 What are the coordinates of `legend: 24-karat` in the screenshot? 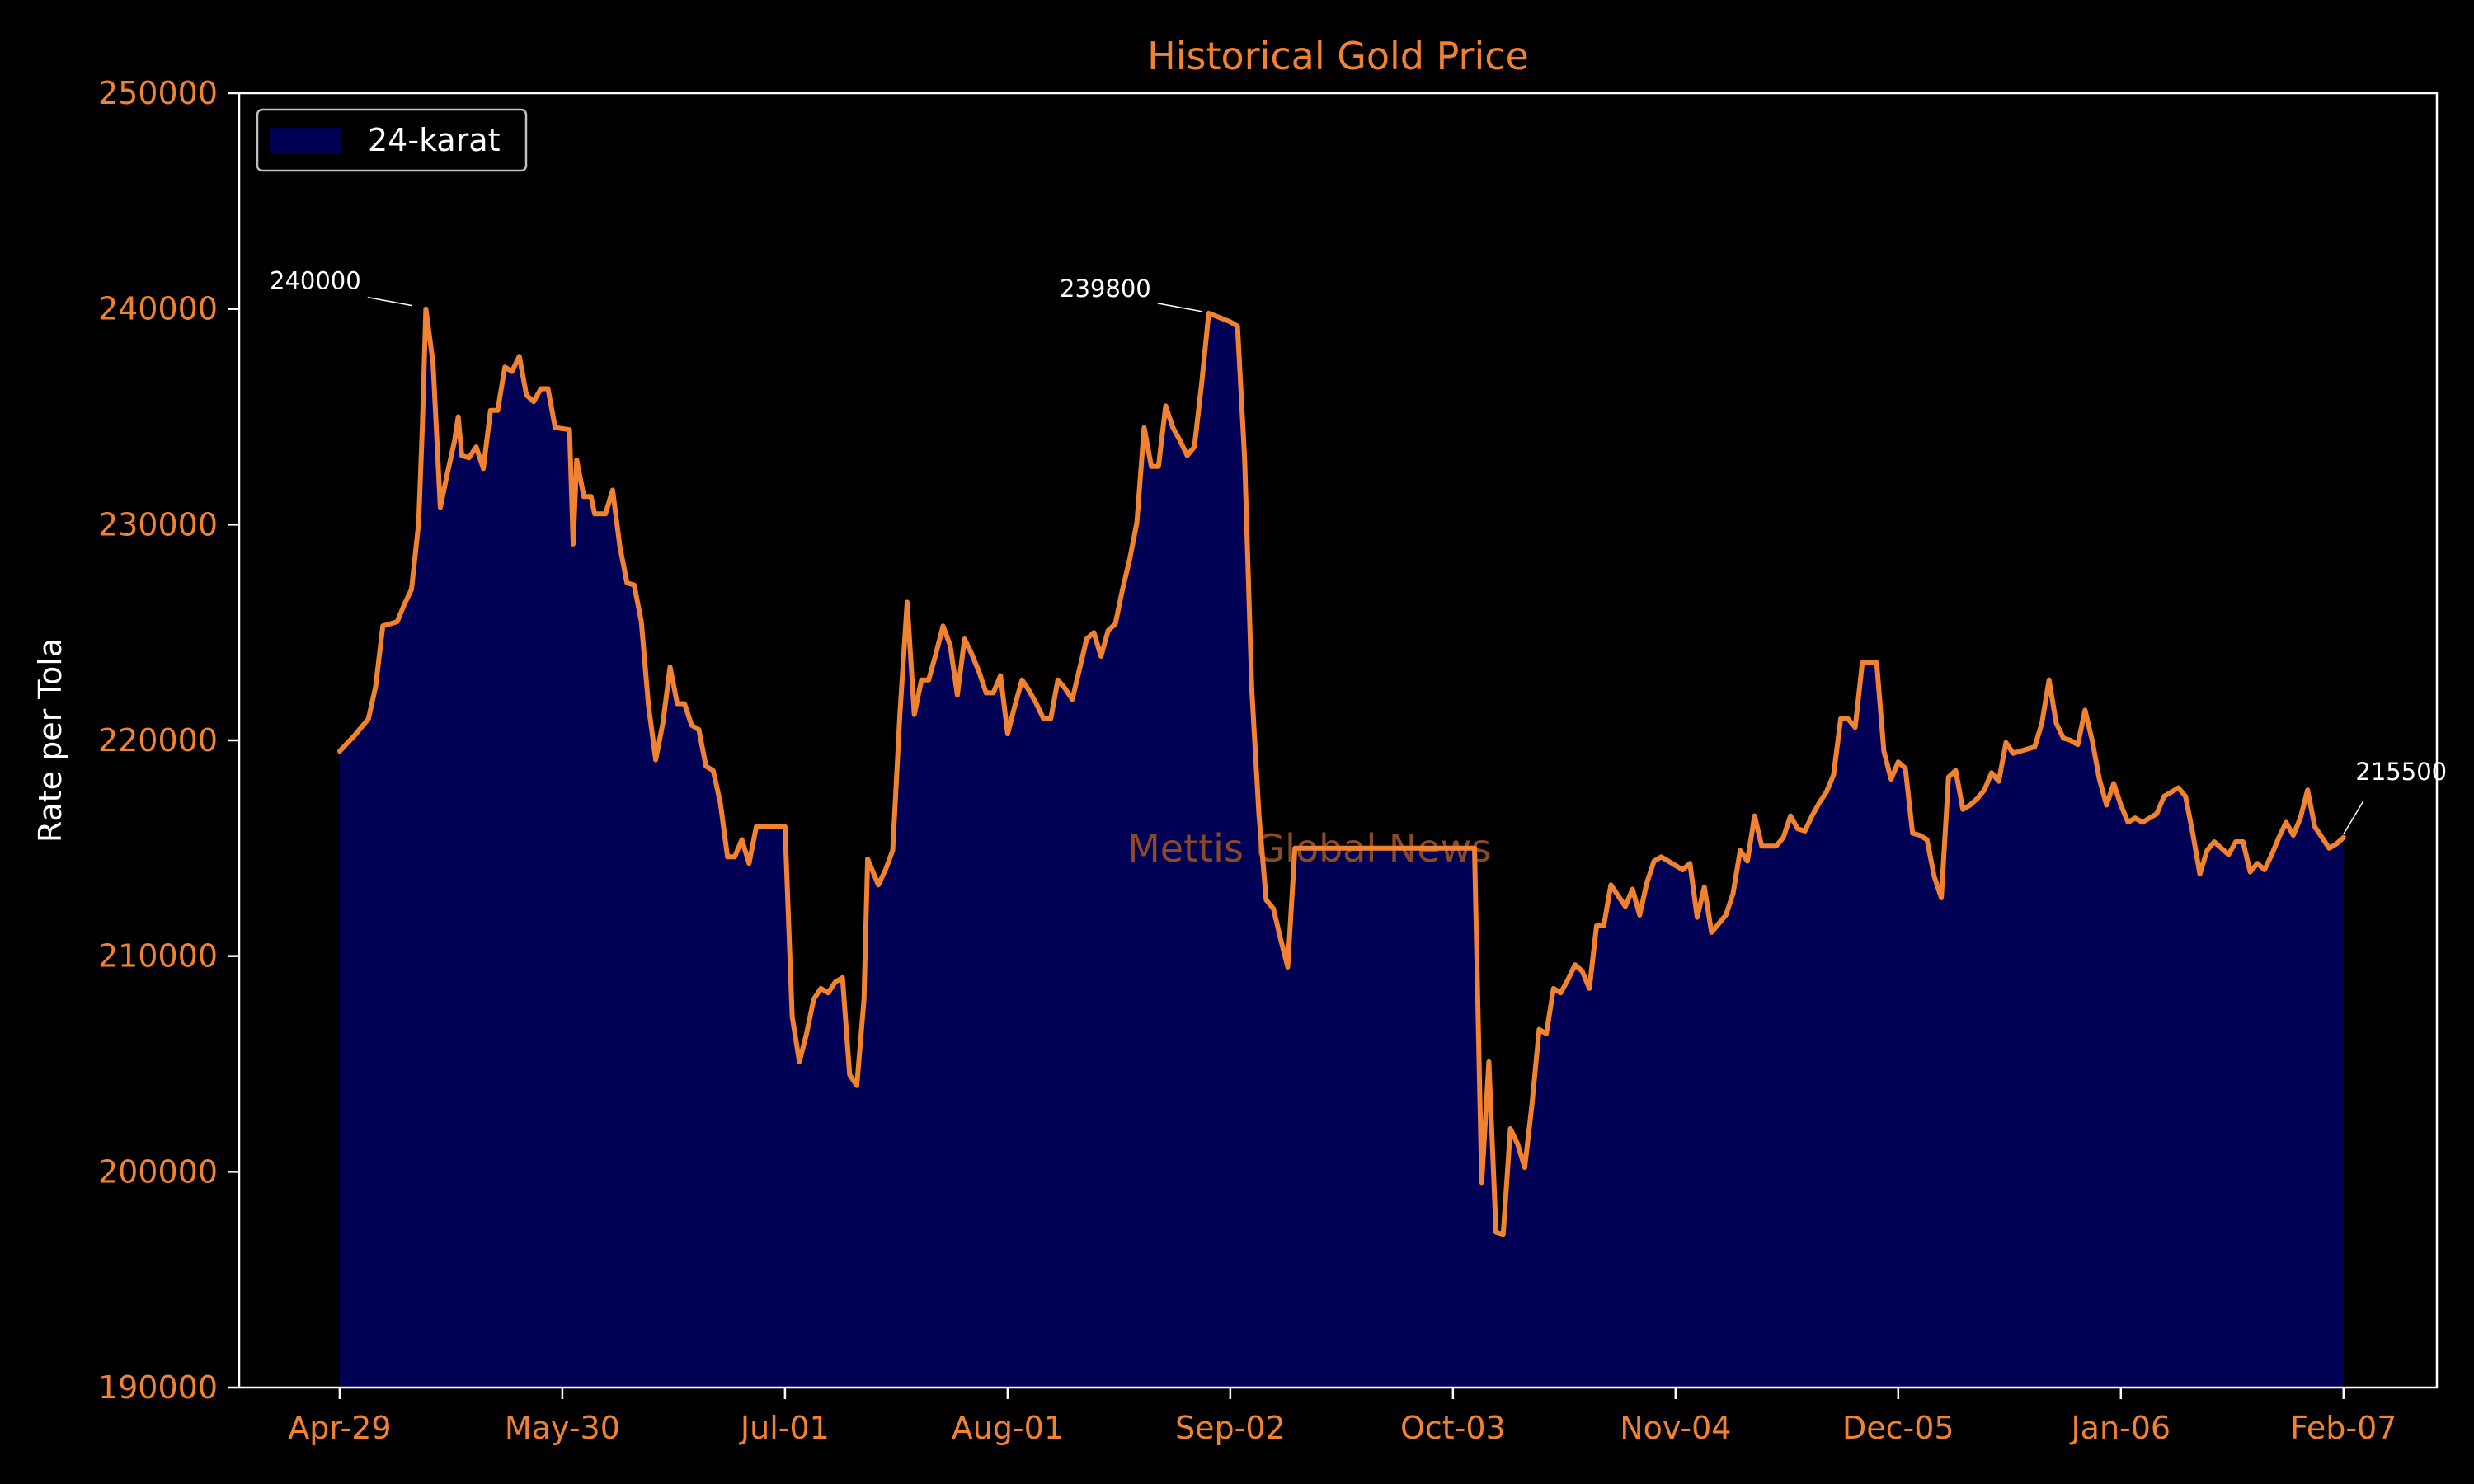 It's located at (392, 140).